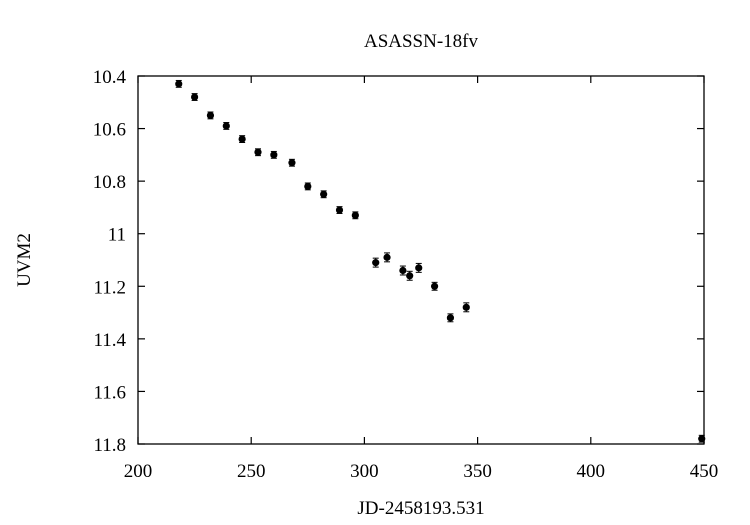 The width and height of the screenshot is (750, 525). I want to click on x-tick-label: 400, so click(591, 471).